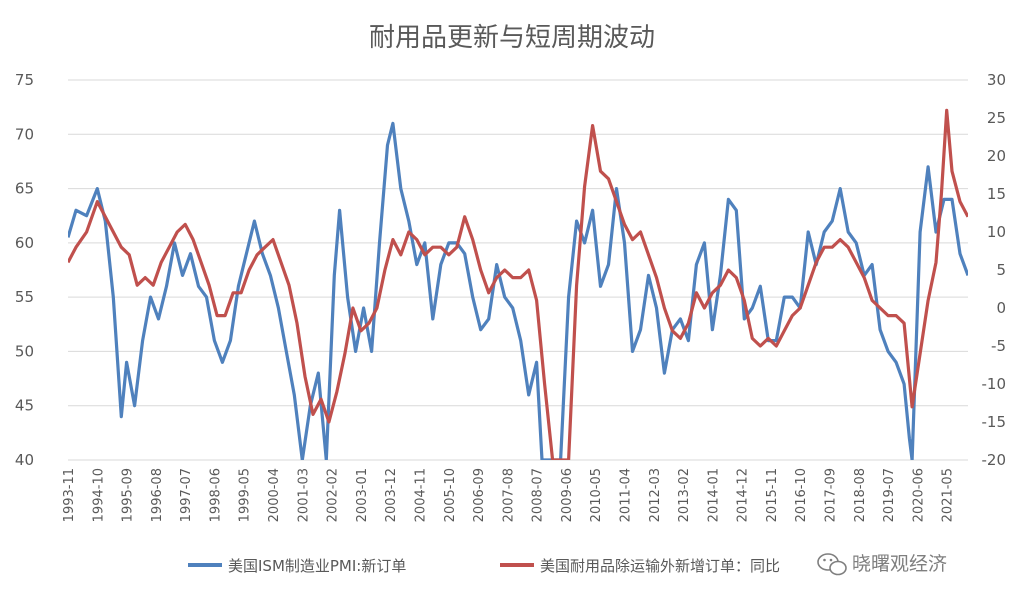 The height and width of the screenshot is (598, 1024). What do you see at coordinates (24, 270) in the screenshot?
I see `y-axis-left: 40 45 50 55 60 65 70 75` at bounding box center [24, 270].